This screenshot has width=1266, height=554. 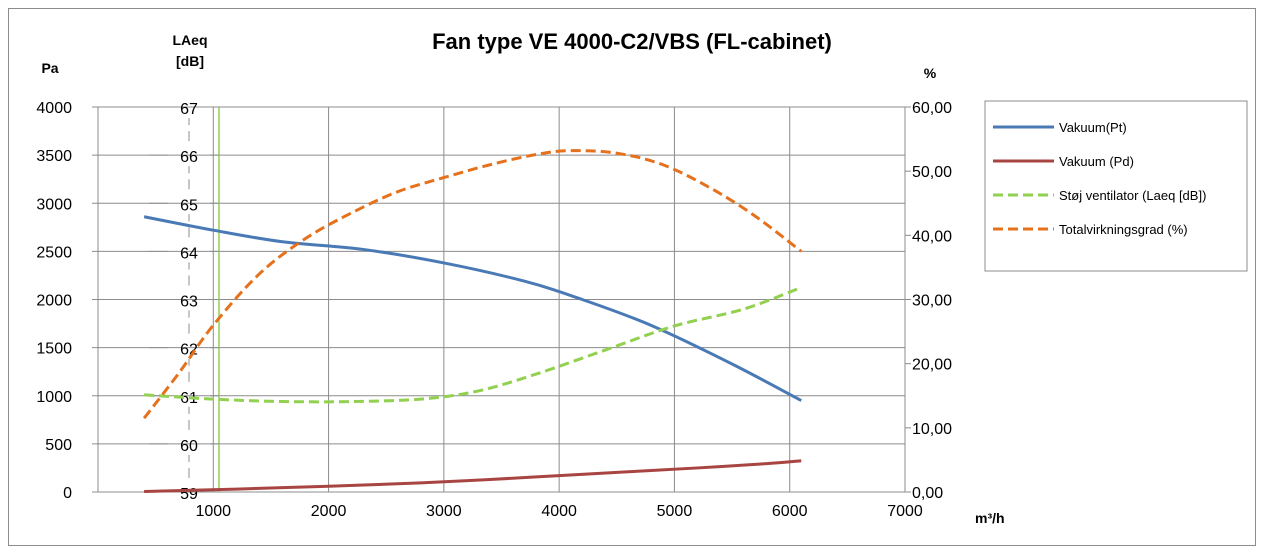 I want to click on laeq-tick-label: 63, so click(x=189, y=302).